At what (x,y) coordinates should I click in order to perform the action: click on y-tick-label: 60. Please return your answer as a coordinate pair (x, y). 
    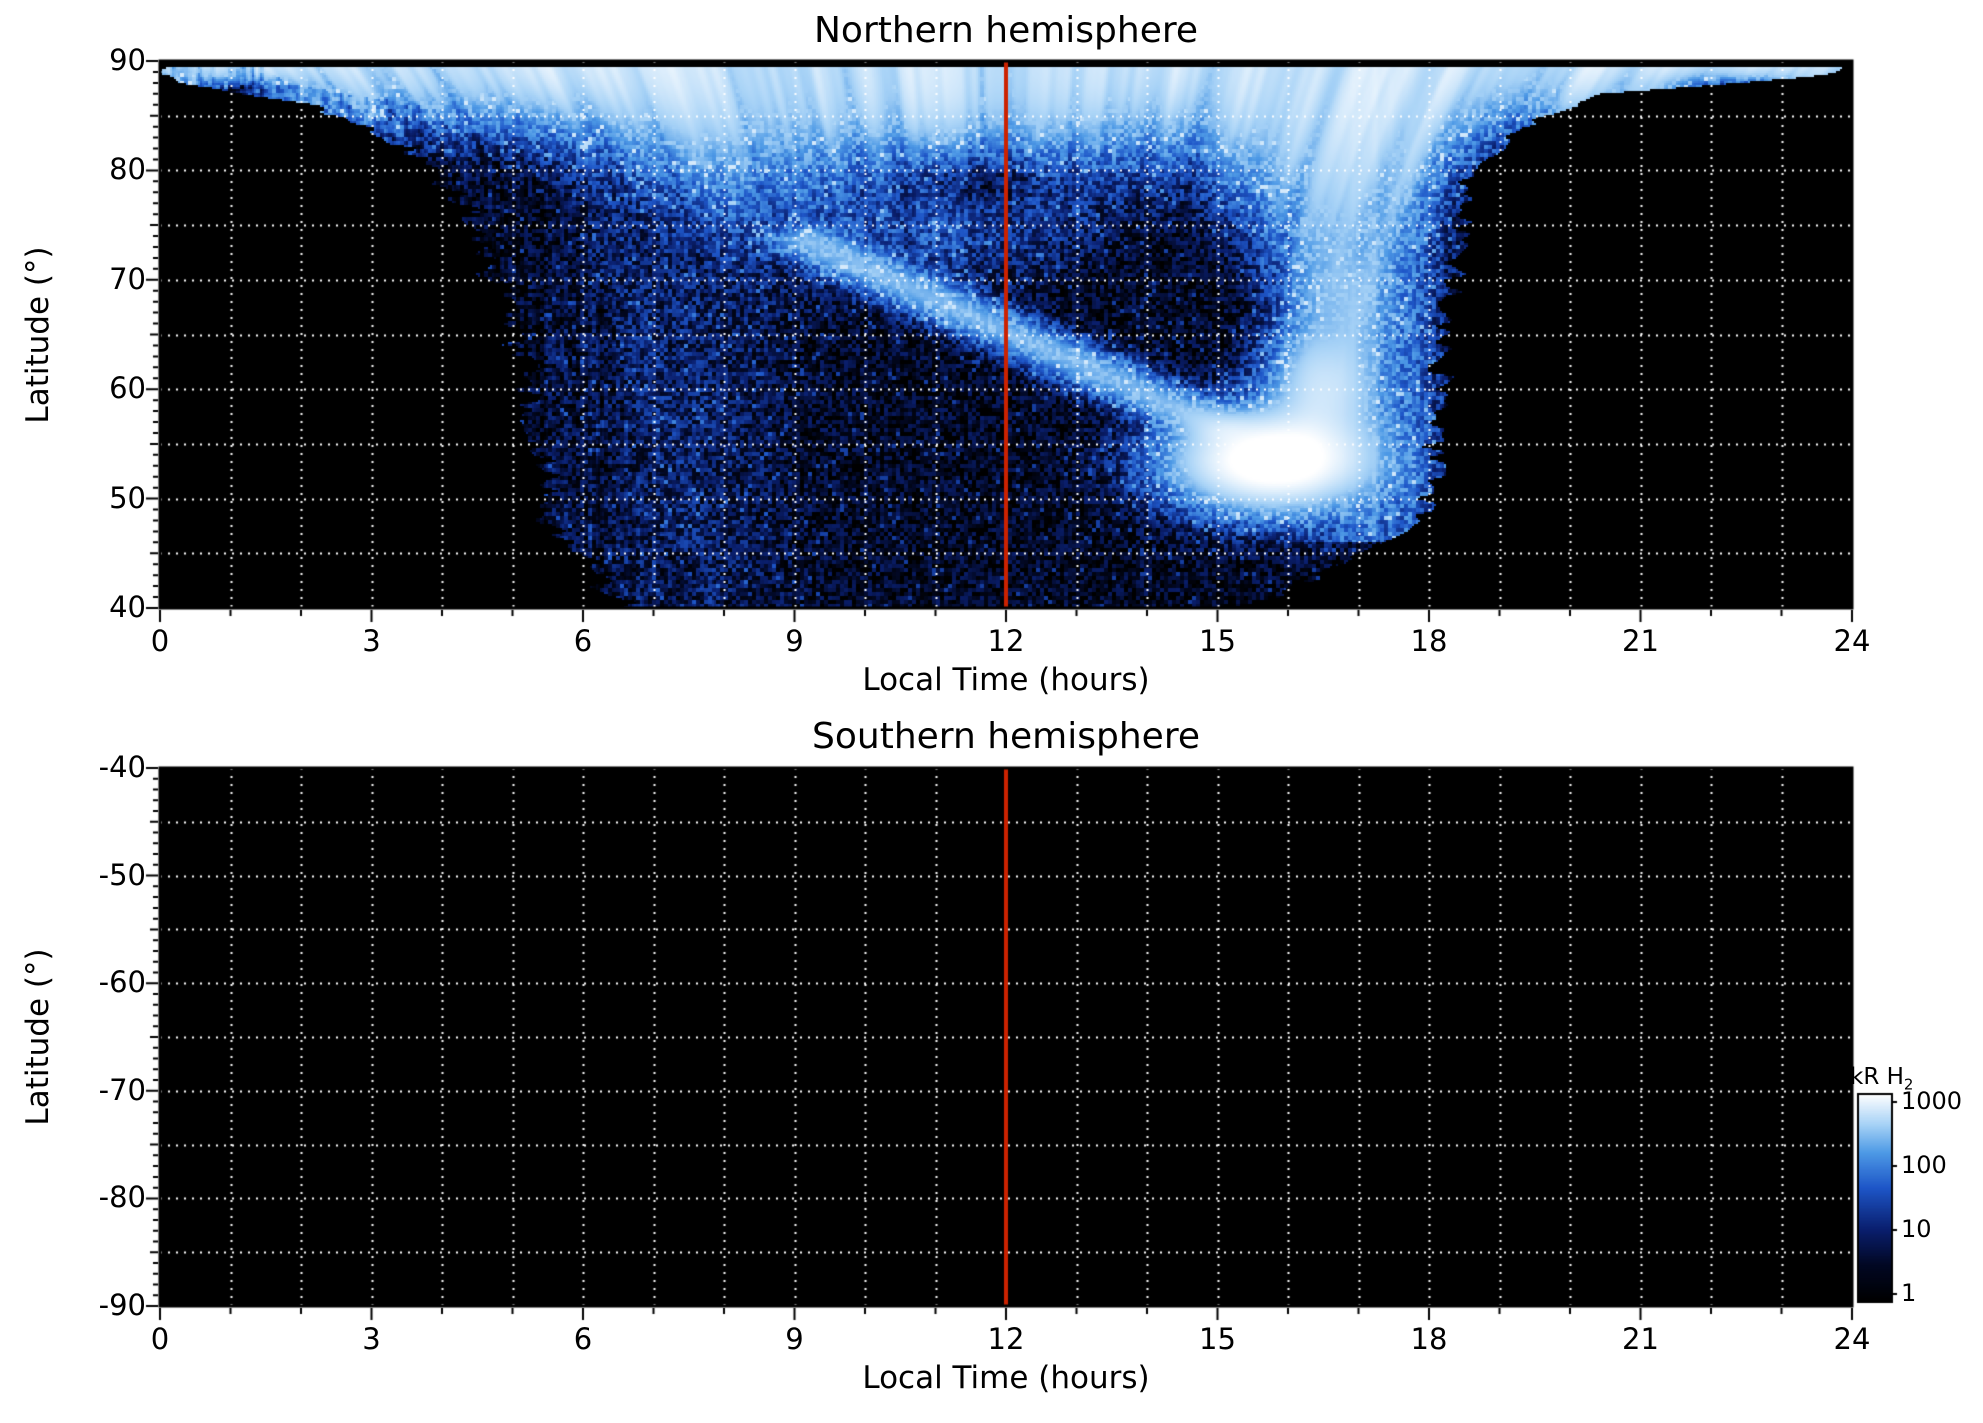
    Looking at the image, I should click on (127, 388).